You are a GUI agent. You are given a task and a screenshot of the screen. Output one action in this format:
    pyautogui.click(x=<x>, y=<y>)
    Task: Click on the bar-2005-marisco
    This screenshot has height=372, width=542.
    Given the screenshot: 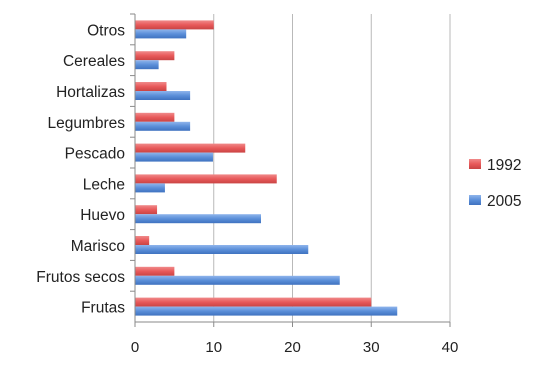 What is the action you would take?
    pyautogui.click(x=222, y=249)
    